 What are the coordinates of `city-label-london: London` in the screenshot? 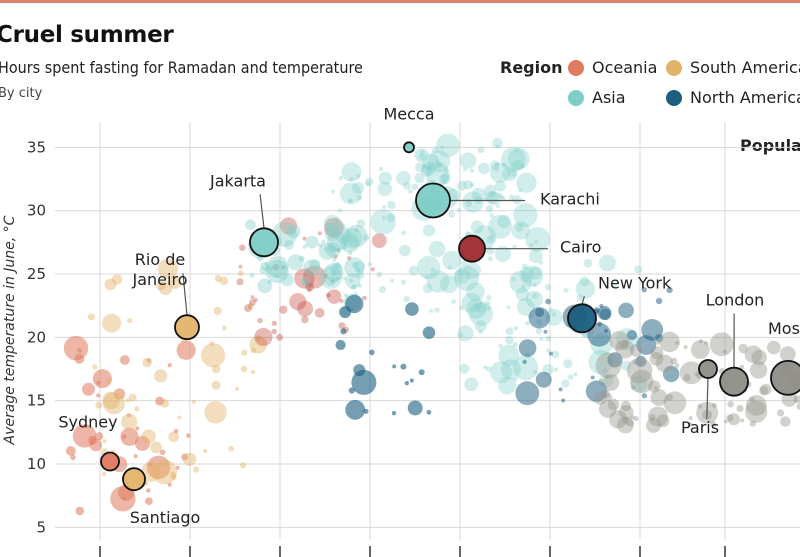 It's located at (735, 300).